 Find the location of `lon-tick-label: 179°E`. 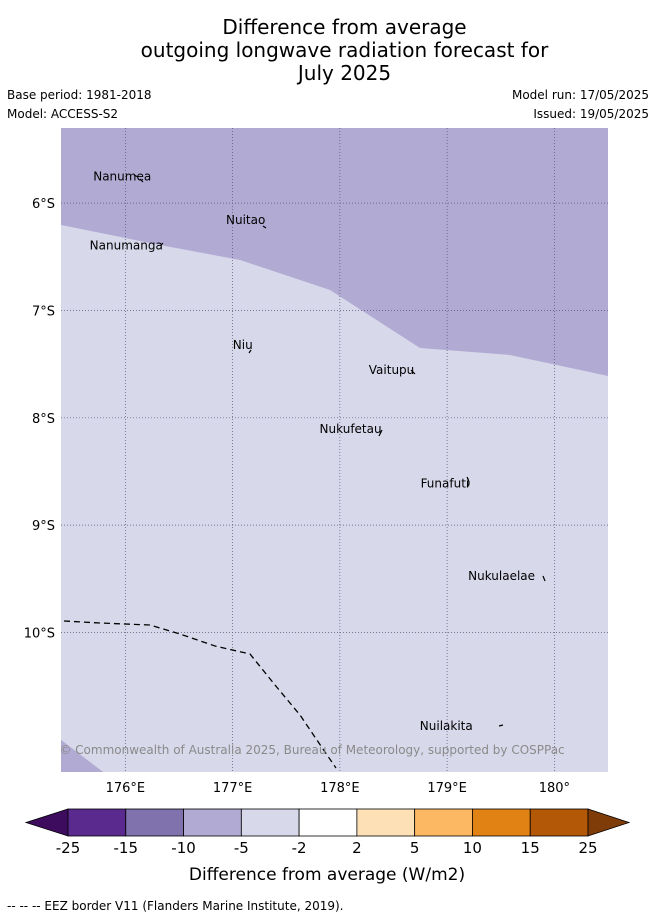

lon-tick-label: 179°E is located at coordinates (447, 788).